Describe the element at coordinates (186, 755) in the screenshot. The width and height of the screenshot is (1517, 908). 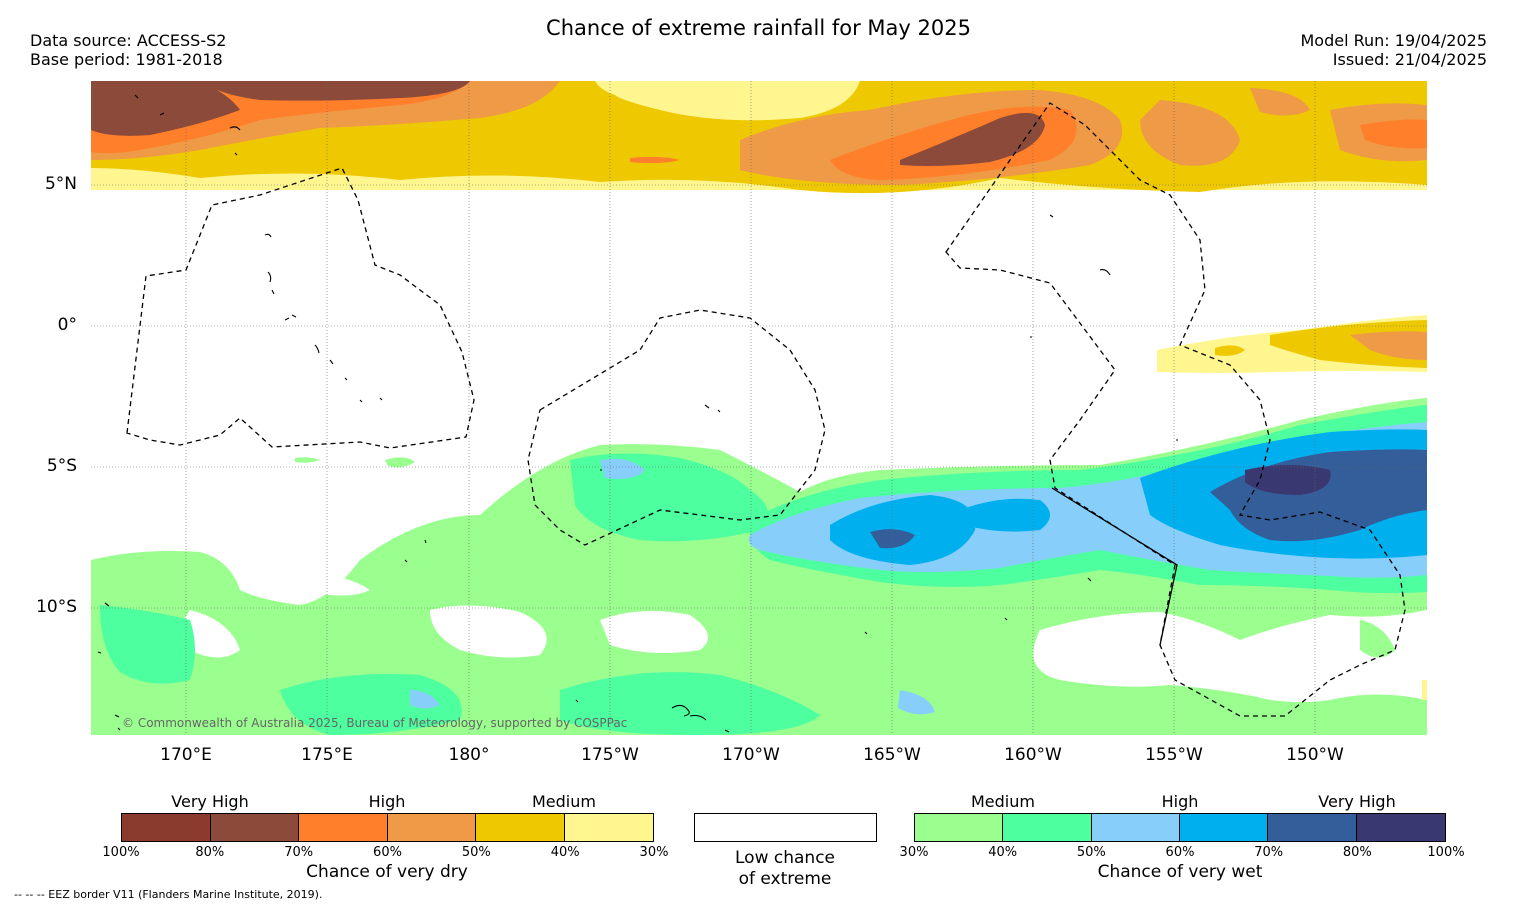
I see `lon-label-170e: 170°E` at that location.